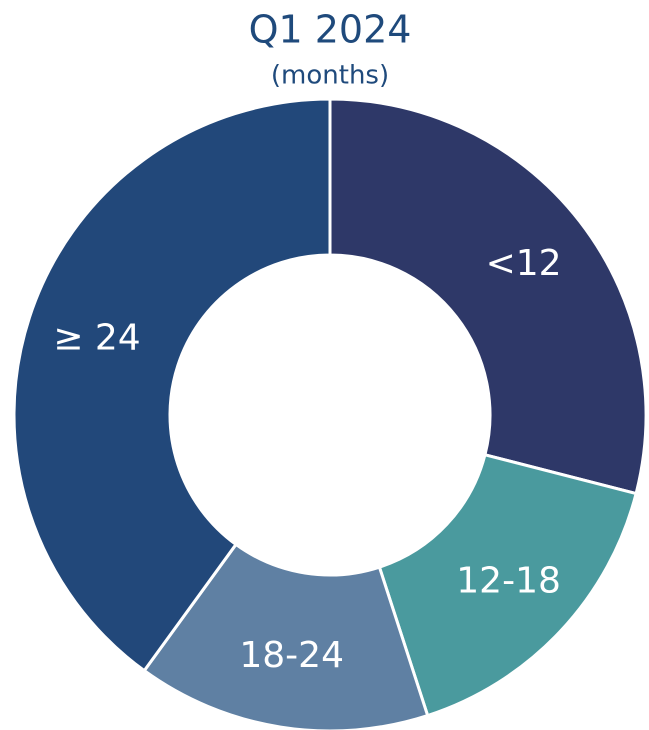 This screenshot has width=649, height=730. Describe the element at coordinates (96, 337) in the screenshot. I see `segment-label: ≥ 24` at that location.